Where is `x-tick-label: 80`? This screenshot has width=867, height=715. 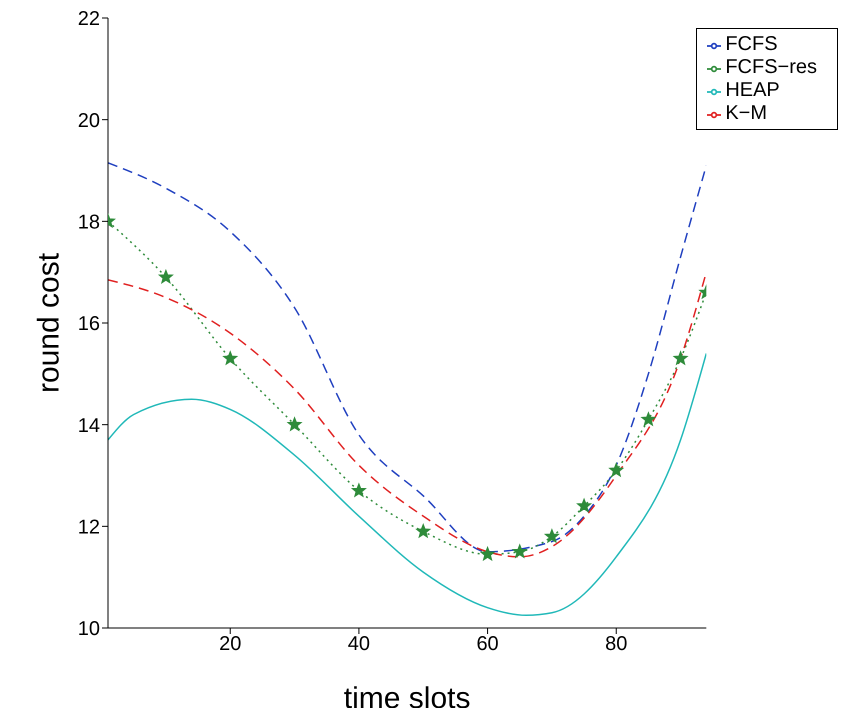 x-tick-label: 80 is located at coordinates (616, 644).